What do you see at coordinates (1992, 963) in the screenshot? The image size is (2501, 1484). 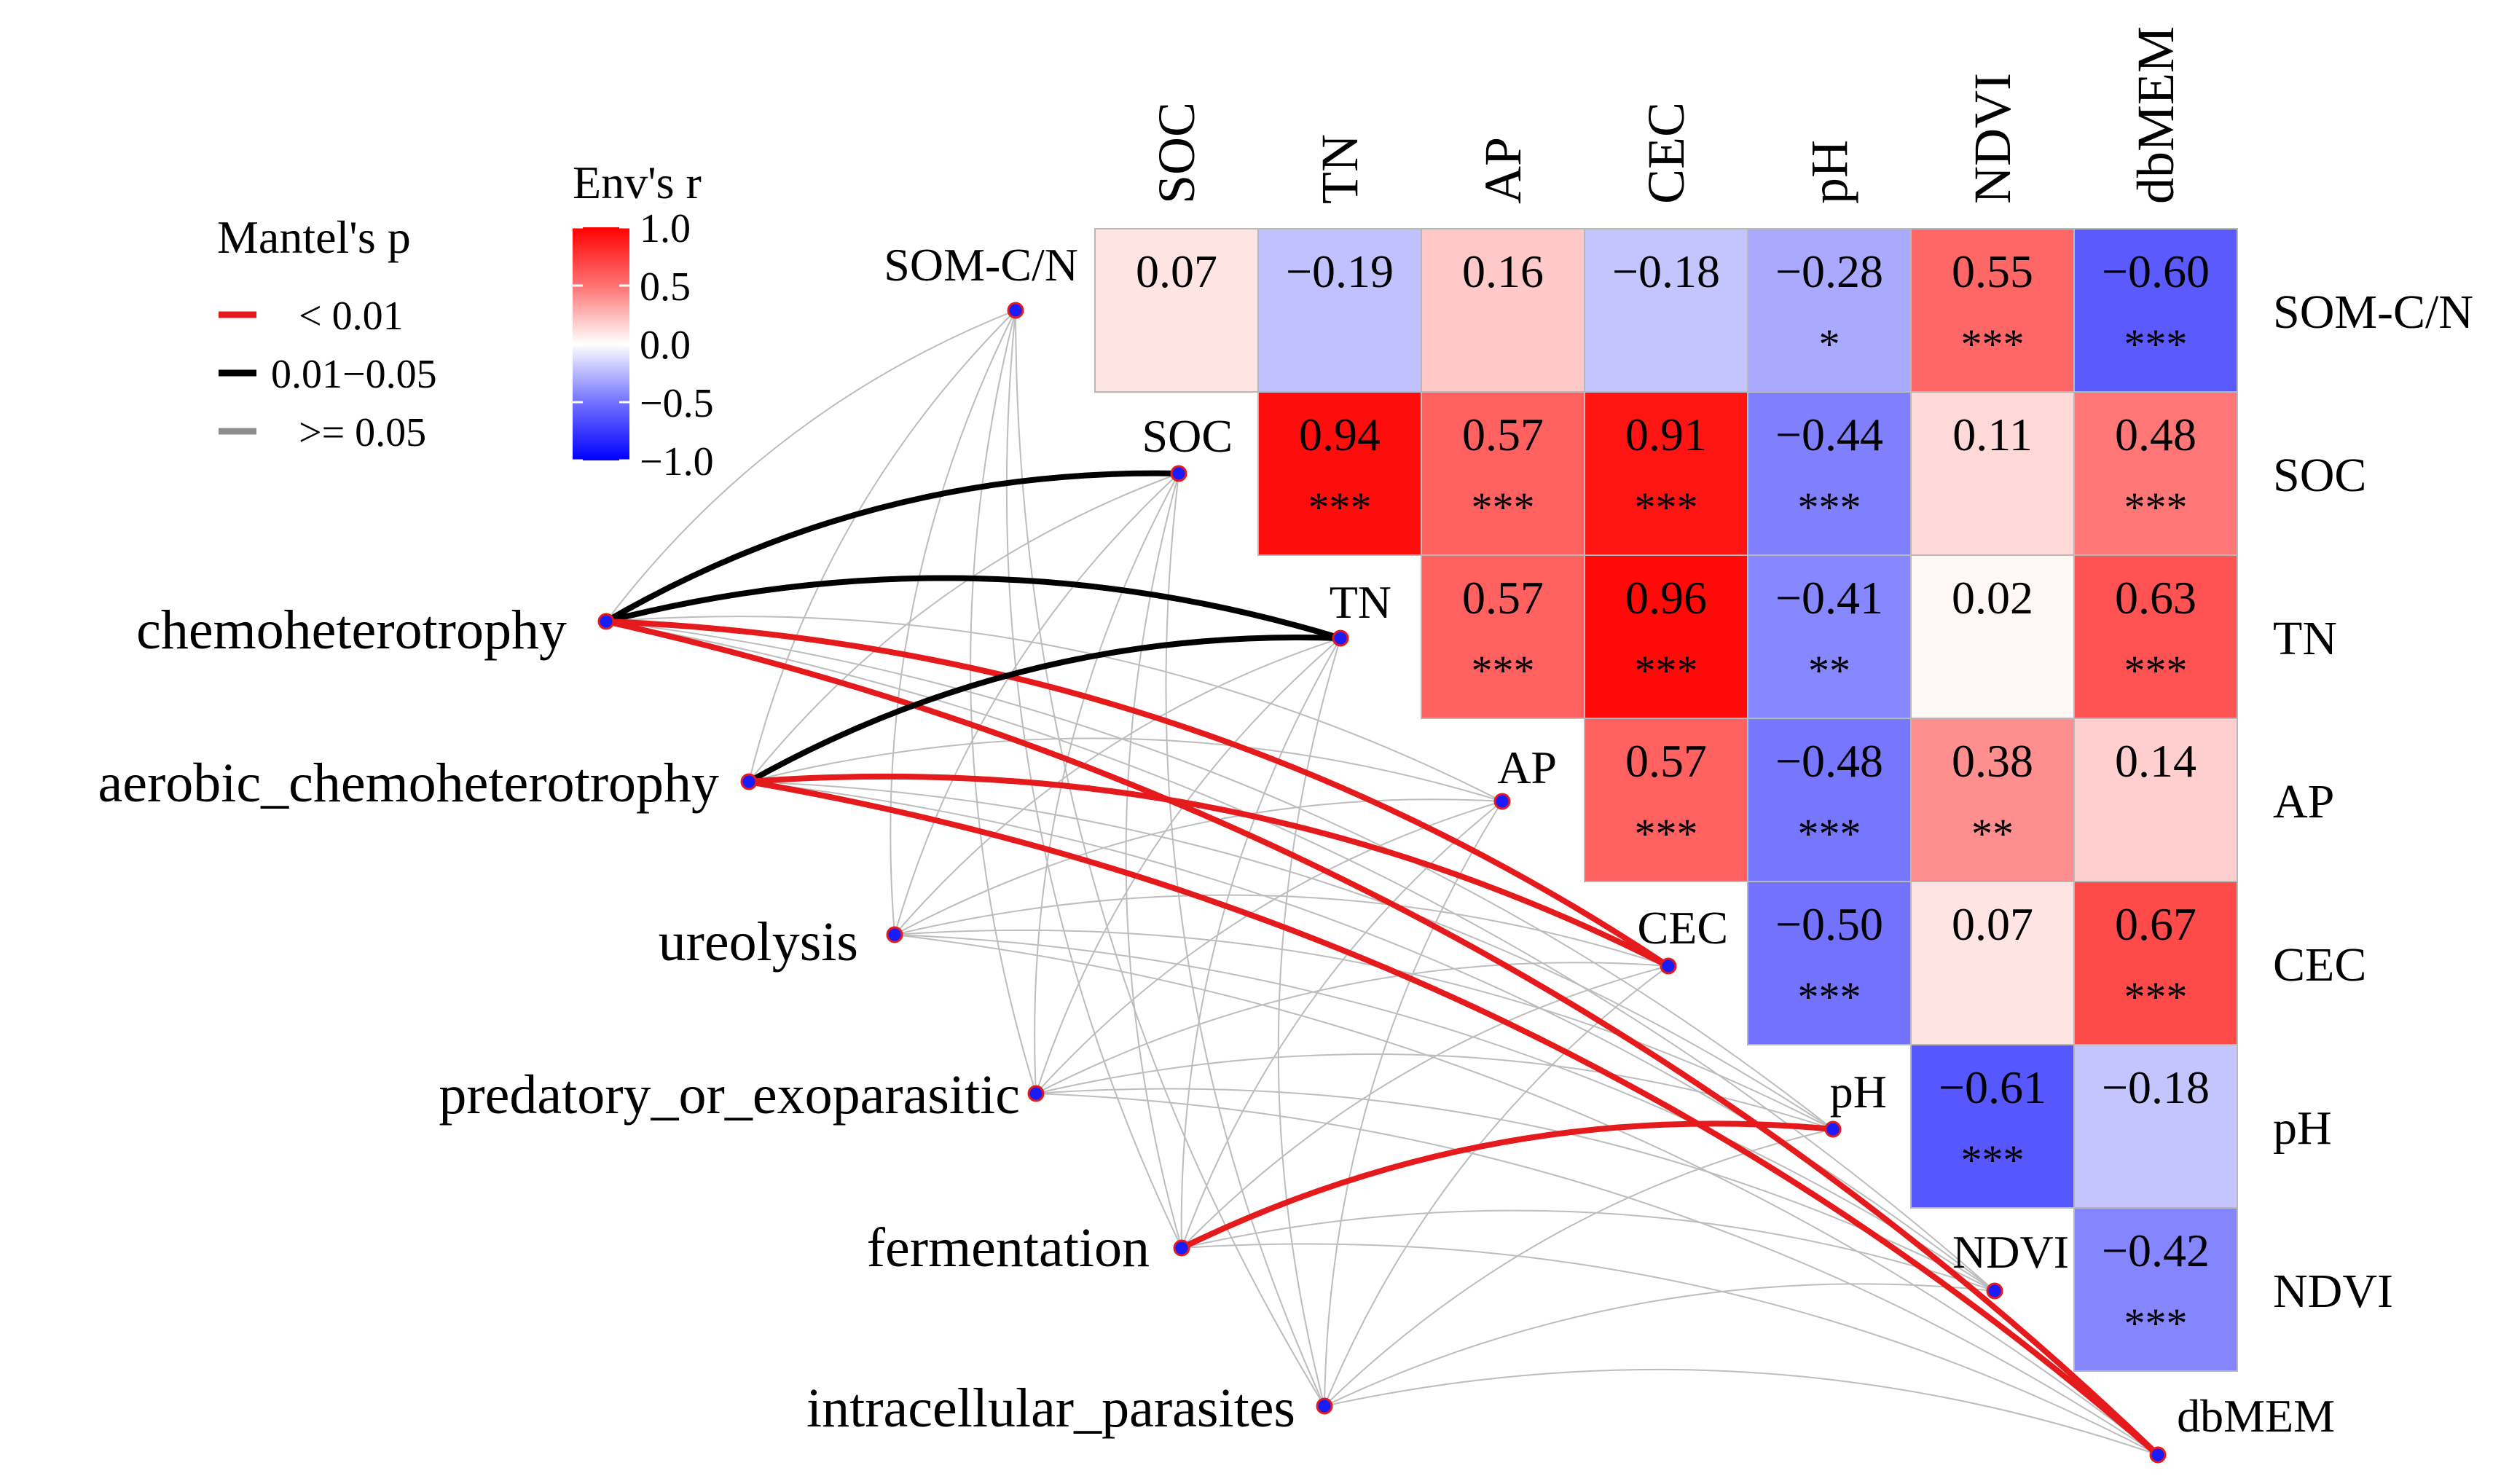 I see `cell-cec-ndvi` at bounding box center [1992, 963].